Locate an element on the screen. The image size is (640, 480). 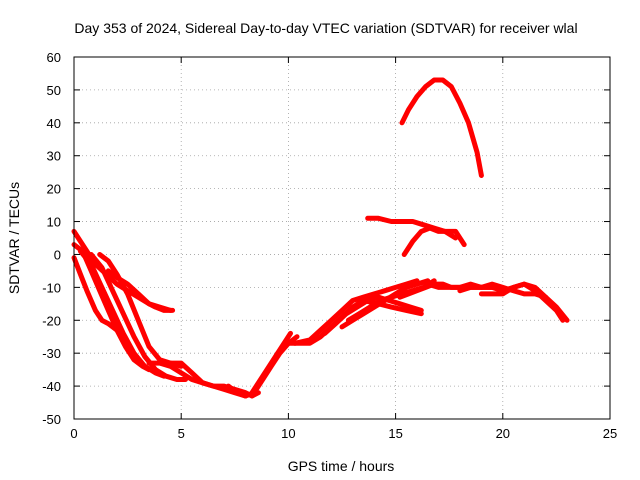
y-tick-label: 50 is located at coordinates (54, 90).